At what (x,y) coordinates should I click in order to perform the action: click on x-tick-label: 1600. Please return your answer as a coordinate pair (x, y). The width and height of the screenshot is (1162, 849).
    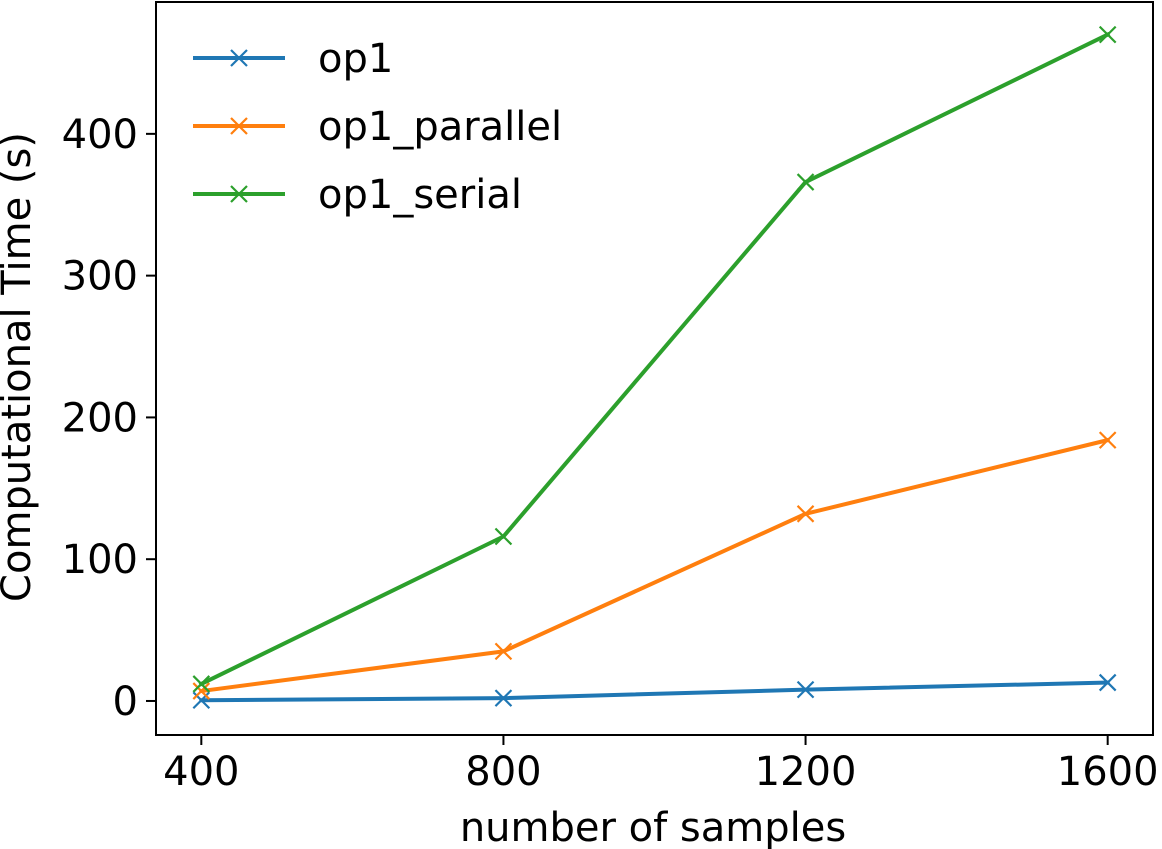
    Looking at the image, I should click on (1108, 772).